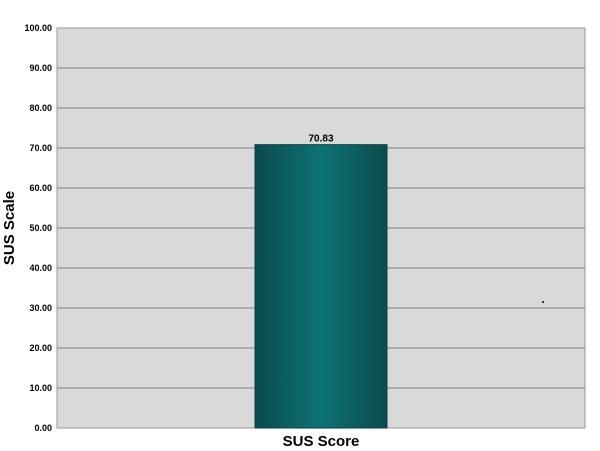  What do you see at coordinates (320, 139) in the screenshot?
I see `bar-data-label: 70.83` at bounding box center [320, 139].